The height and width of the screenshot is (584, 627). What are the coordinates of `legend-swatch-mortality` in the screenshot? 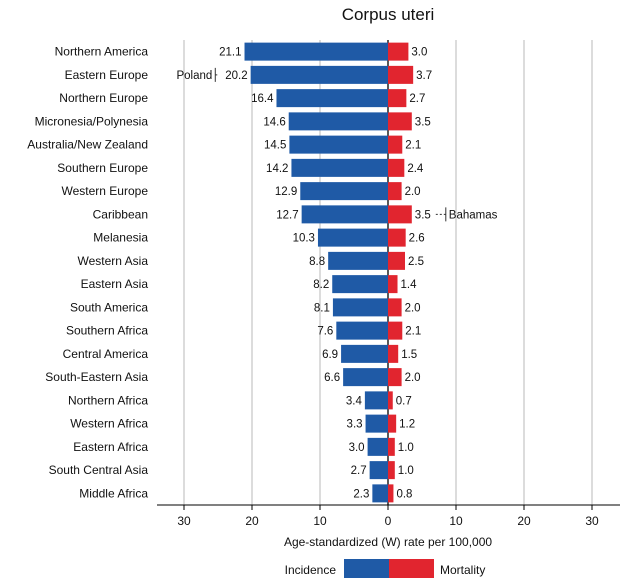 It's located at (411, 568).